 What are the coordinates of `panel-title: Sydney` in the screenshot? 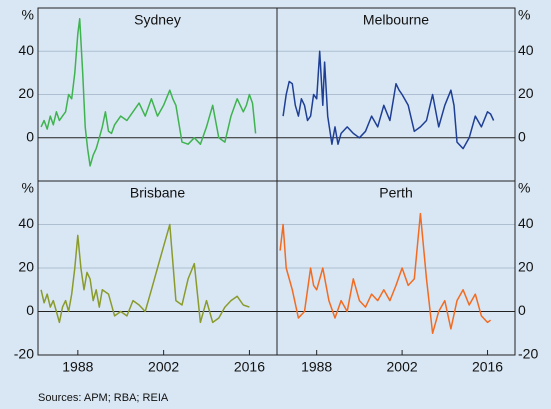 It's located at (157, 20).